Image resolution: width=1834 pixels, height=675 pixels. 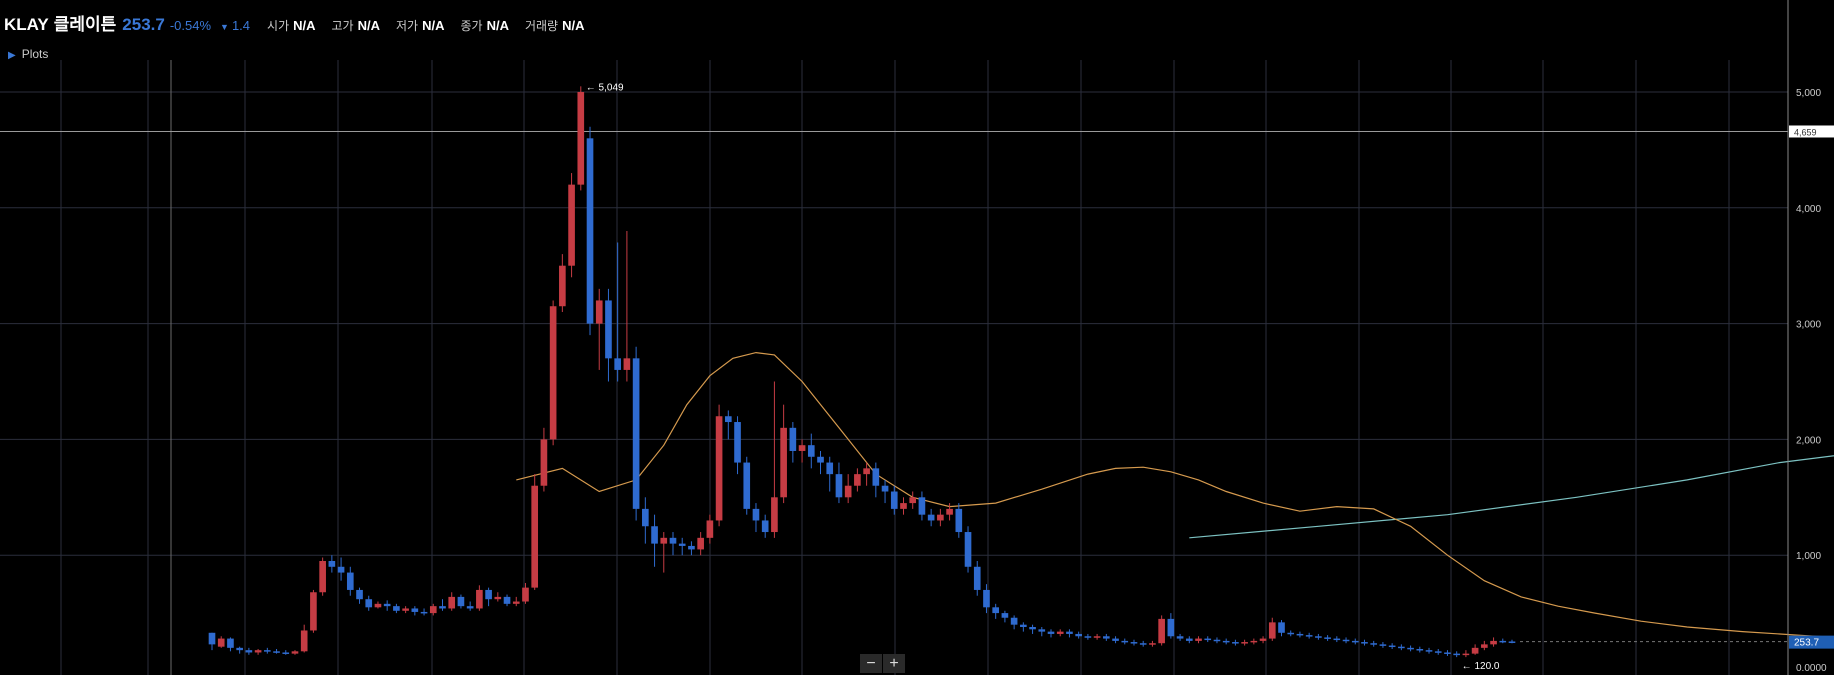 What do you see at coordinates (1805, 132) in the screenshot?
I see `crosshair-price-label: 4,659` at bounding box center [1805, 132].